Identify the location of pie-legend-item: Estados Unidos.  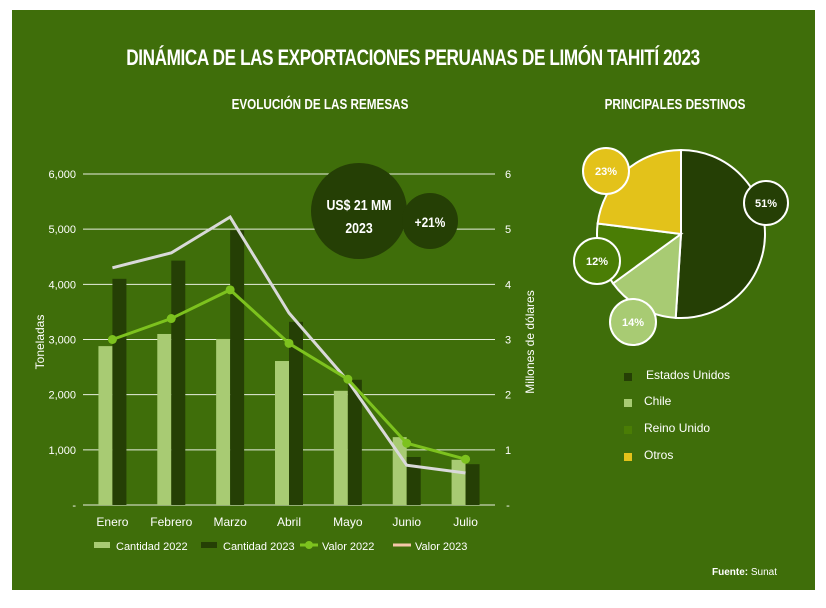
(677, 375).